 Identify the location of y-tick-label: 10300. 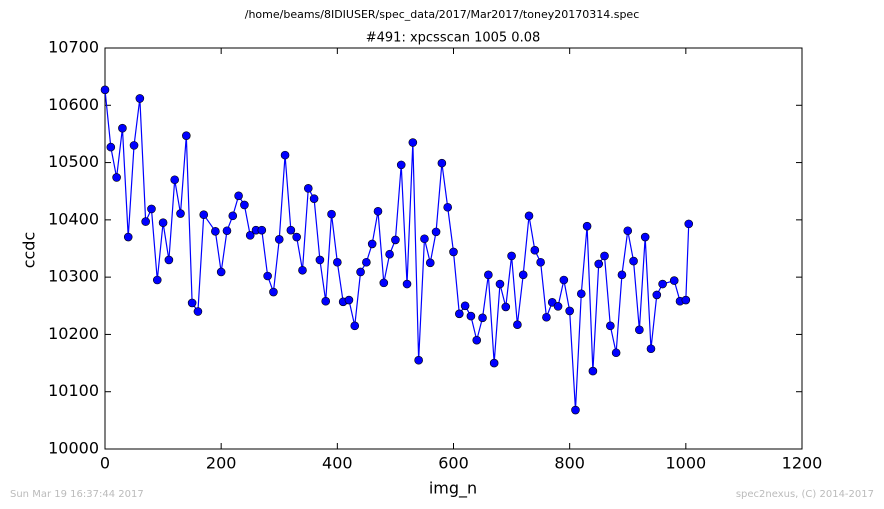
(73, 276).